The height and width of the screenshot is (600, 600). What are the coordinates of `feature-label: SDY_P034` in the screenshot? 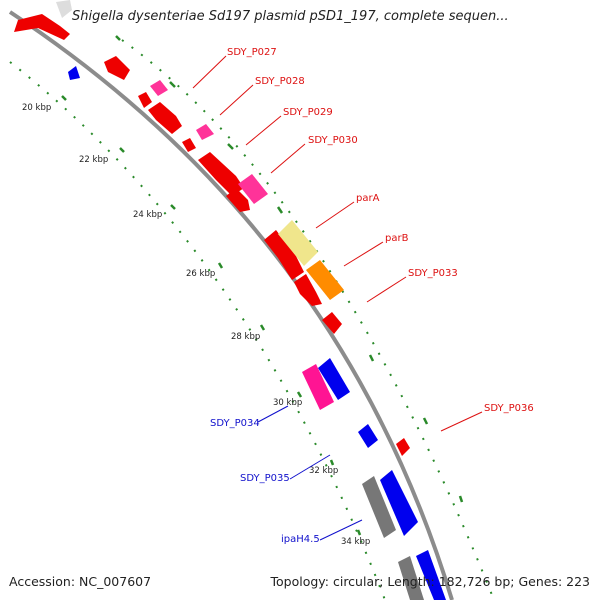 It's located at (235, 423).